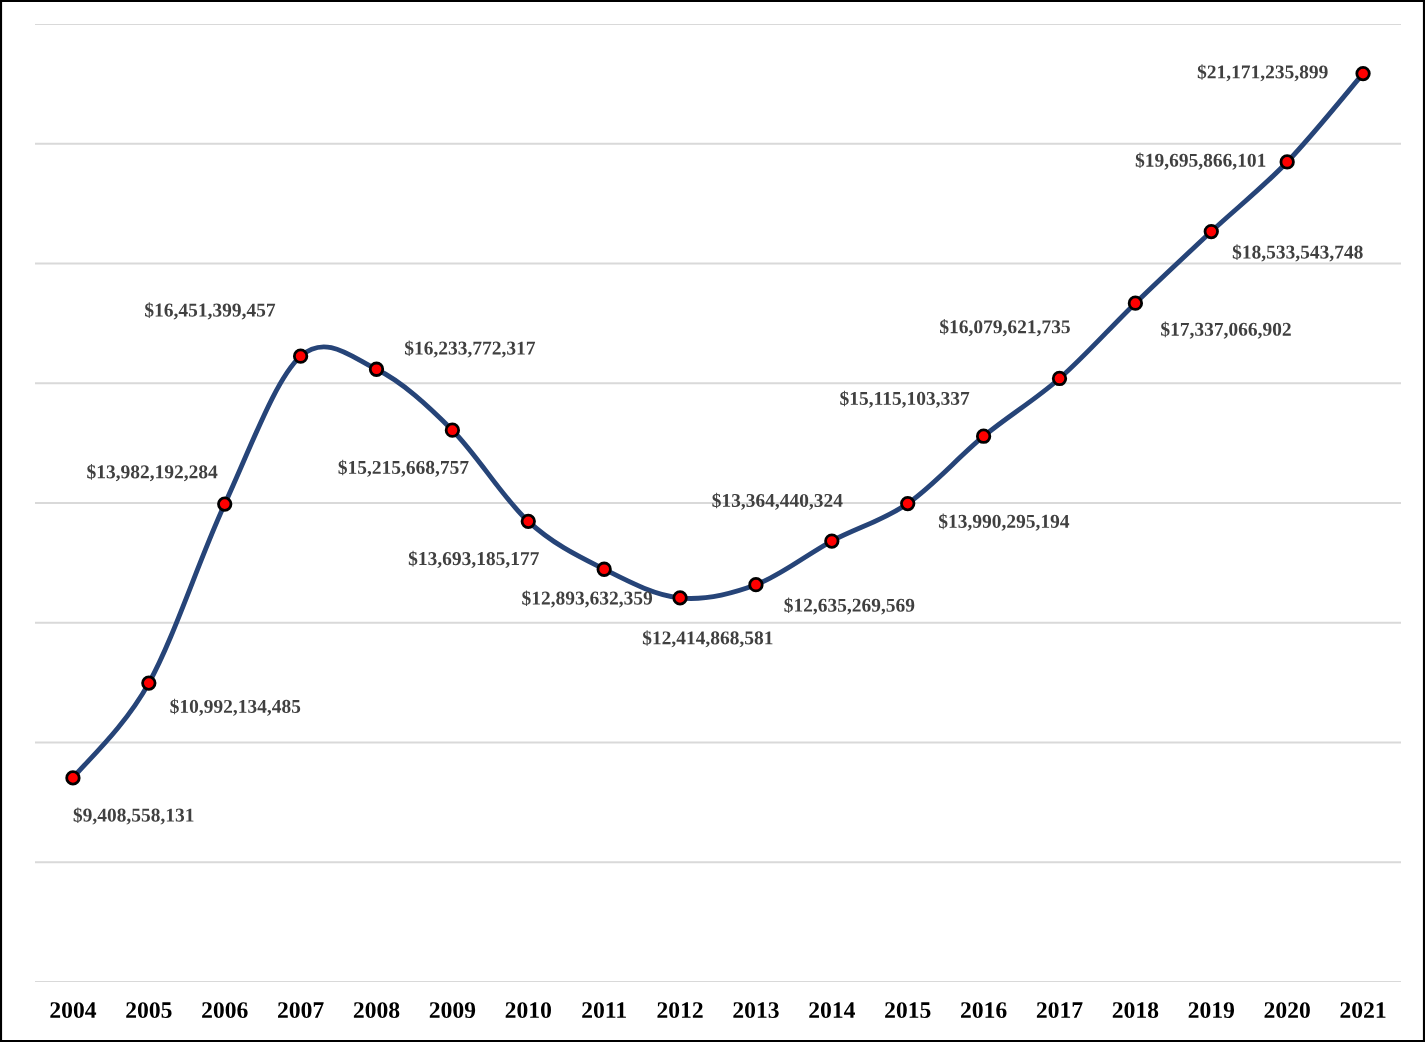 The image size is (1425, 1042). I want to click on x-tick-label: 2004, so click(73, 1010).